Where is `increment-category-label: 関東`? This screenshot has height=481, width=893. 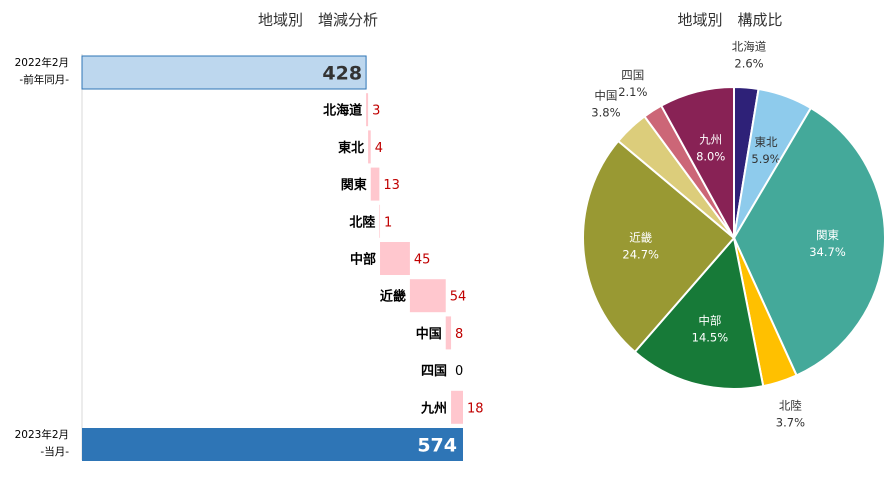
increment-category-label: 関東 is located at coordinates (354, 185).